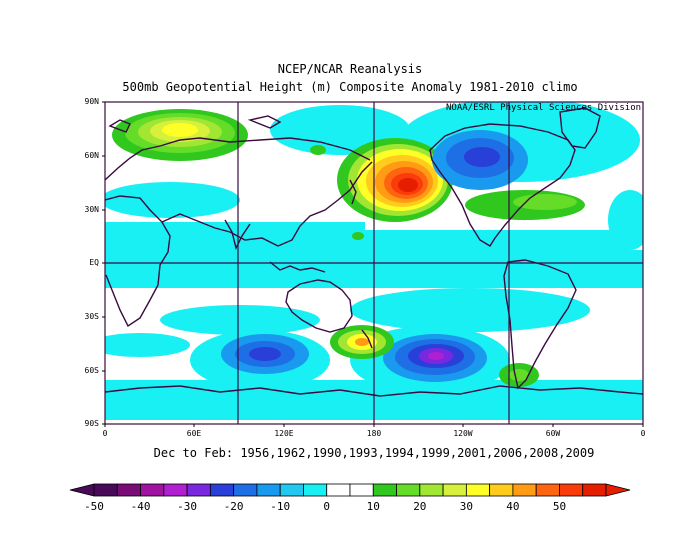 This screenshot has width=700, height=542. I want to click on colorbar-tick-label: -50, so click(94, 506).